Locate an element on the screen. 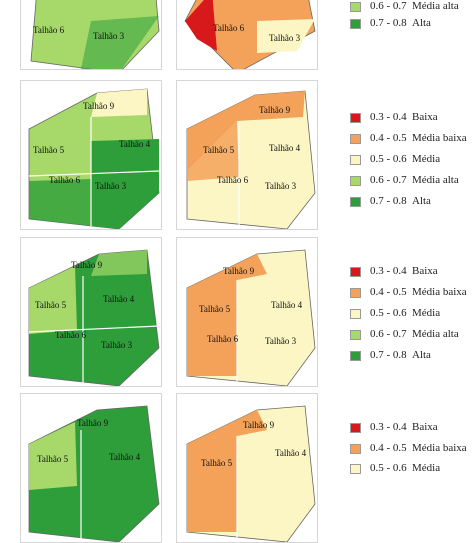 This screenshot has width=474, height=543. map-d-left: Talhão 9 Talhão 5 Talhão 4 is located at coordinates (91, 468).